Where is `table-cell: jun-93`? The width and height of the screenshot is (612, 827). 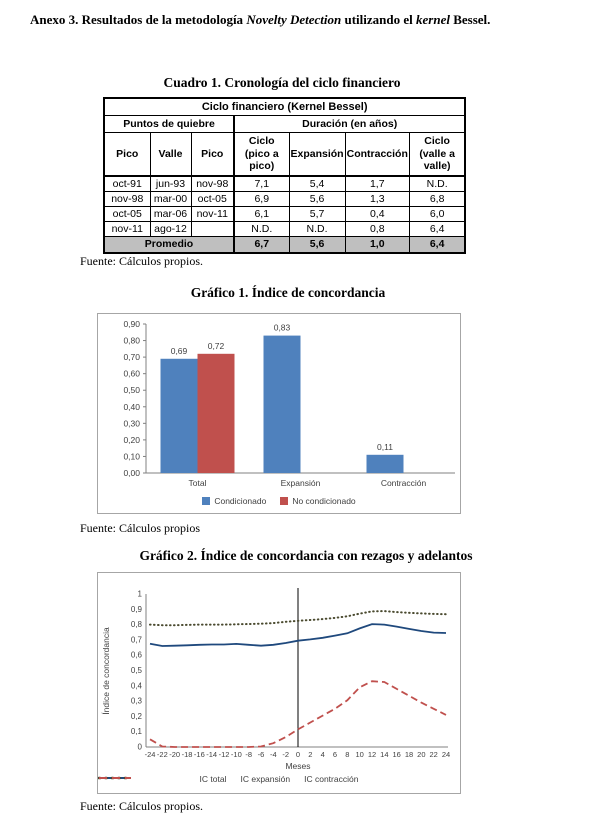 table-cell: jun-93 is located at coordinates (170, 183).